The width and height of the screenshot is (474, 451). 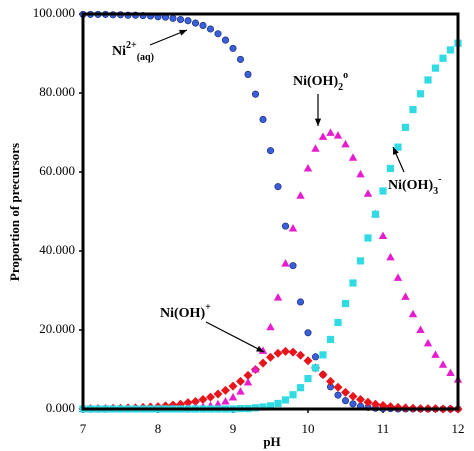 What do you see at coordinates (145, 57) in the screenshot?
I see `annotation-sub: (aq)` at bounding box center [145, 57].